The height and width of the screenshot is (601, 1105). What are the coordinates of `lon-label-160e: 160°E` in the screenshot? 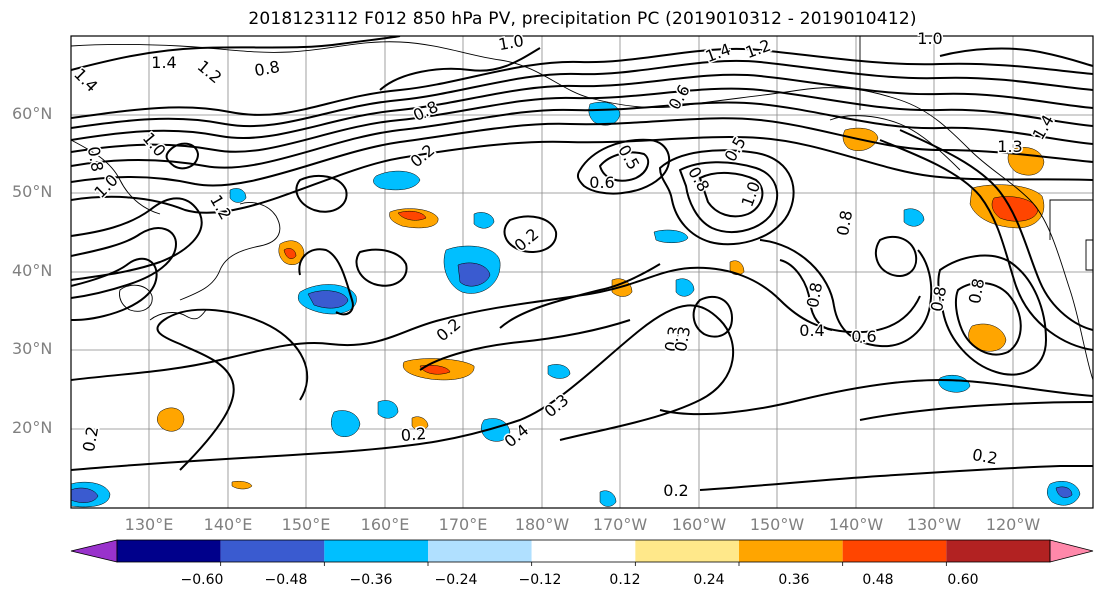 It's located at (385, 524).